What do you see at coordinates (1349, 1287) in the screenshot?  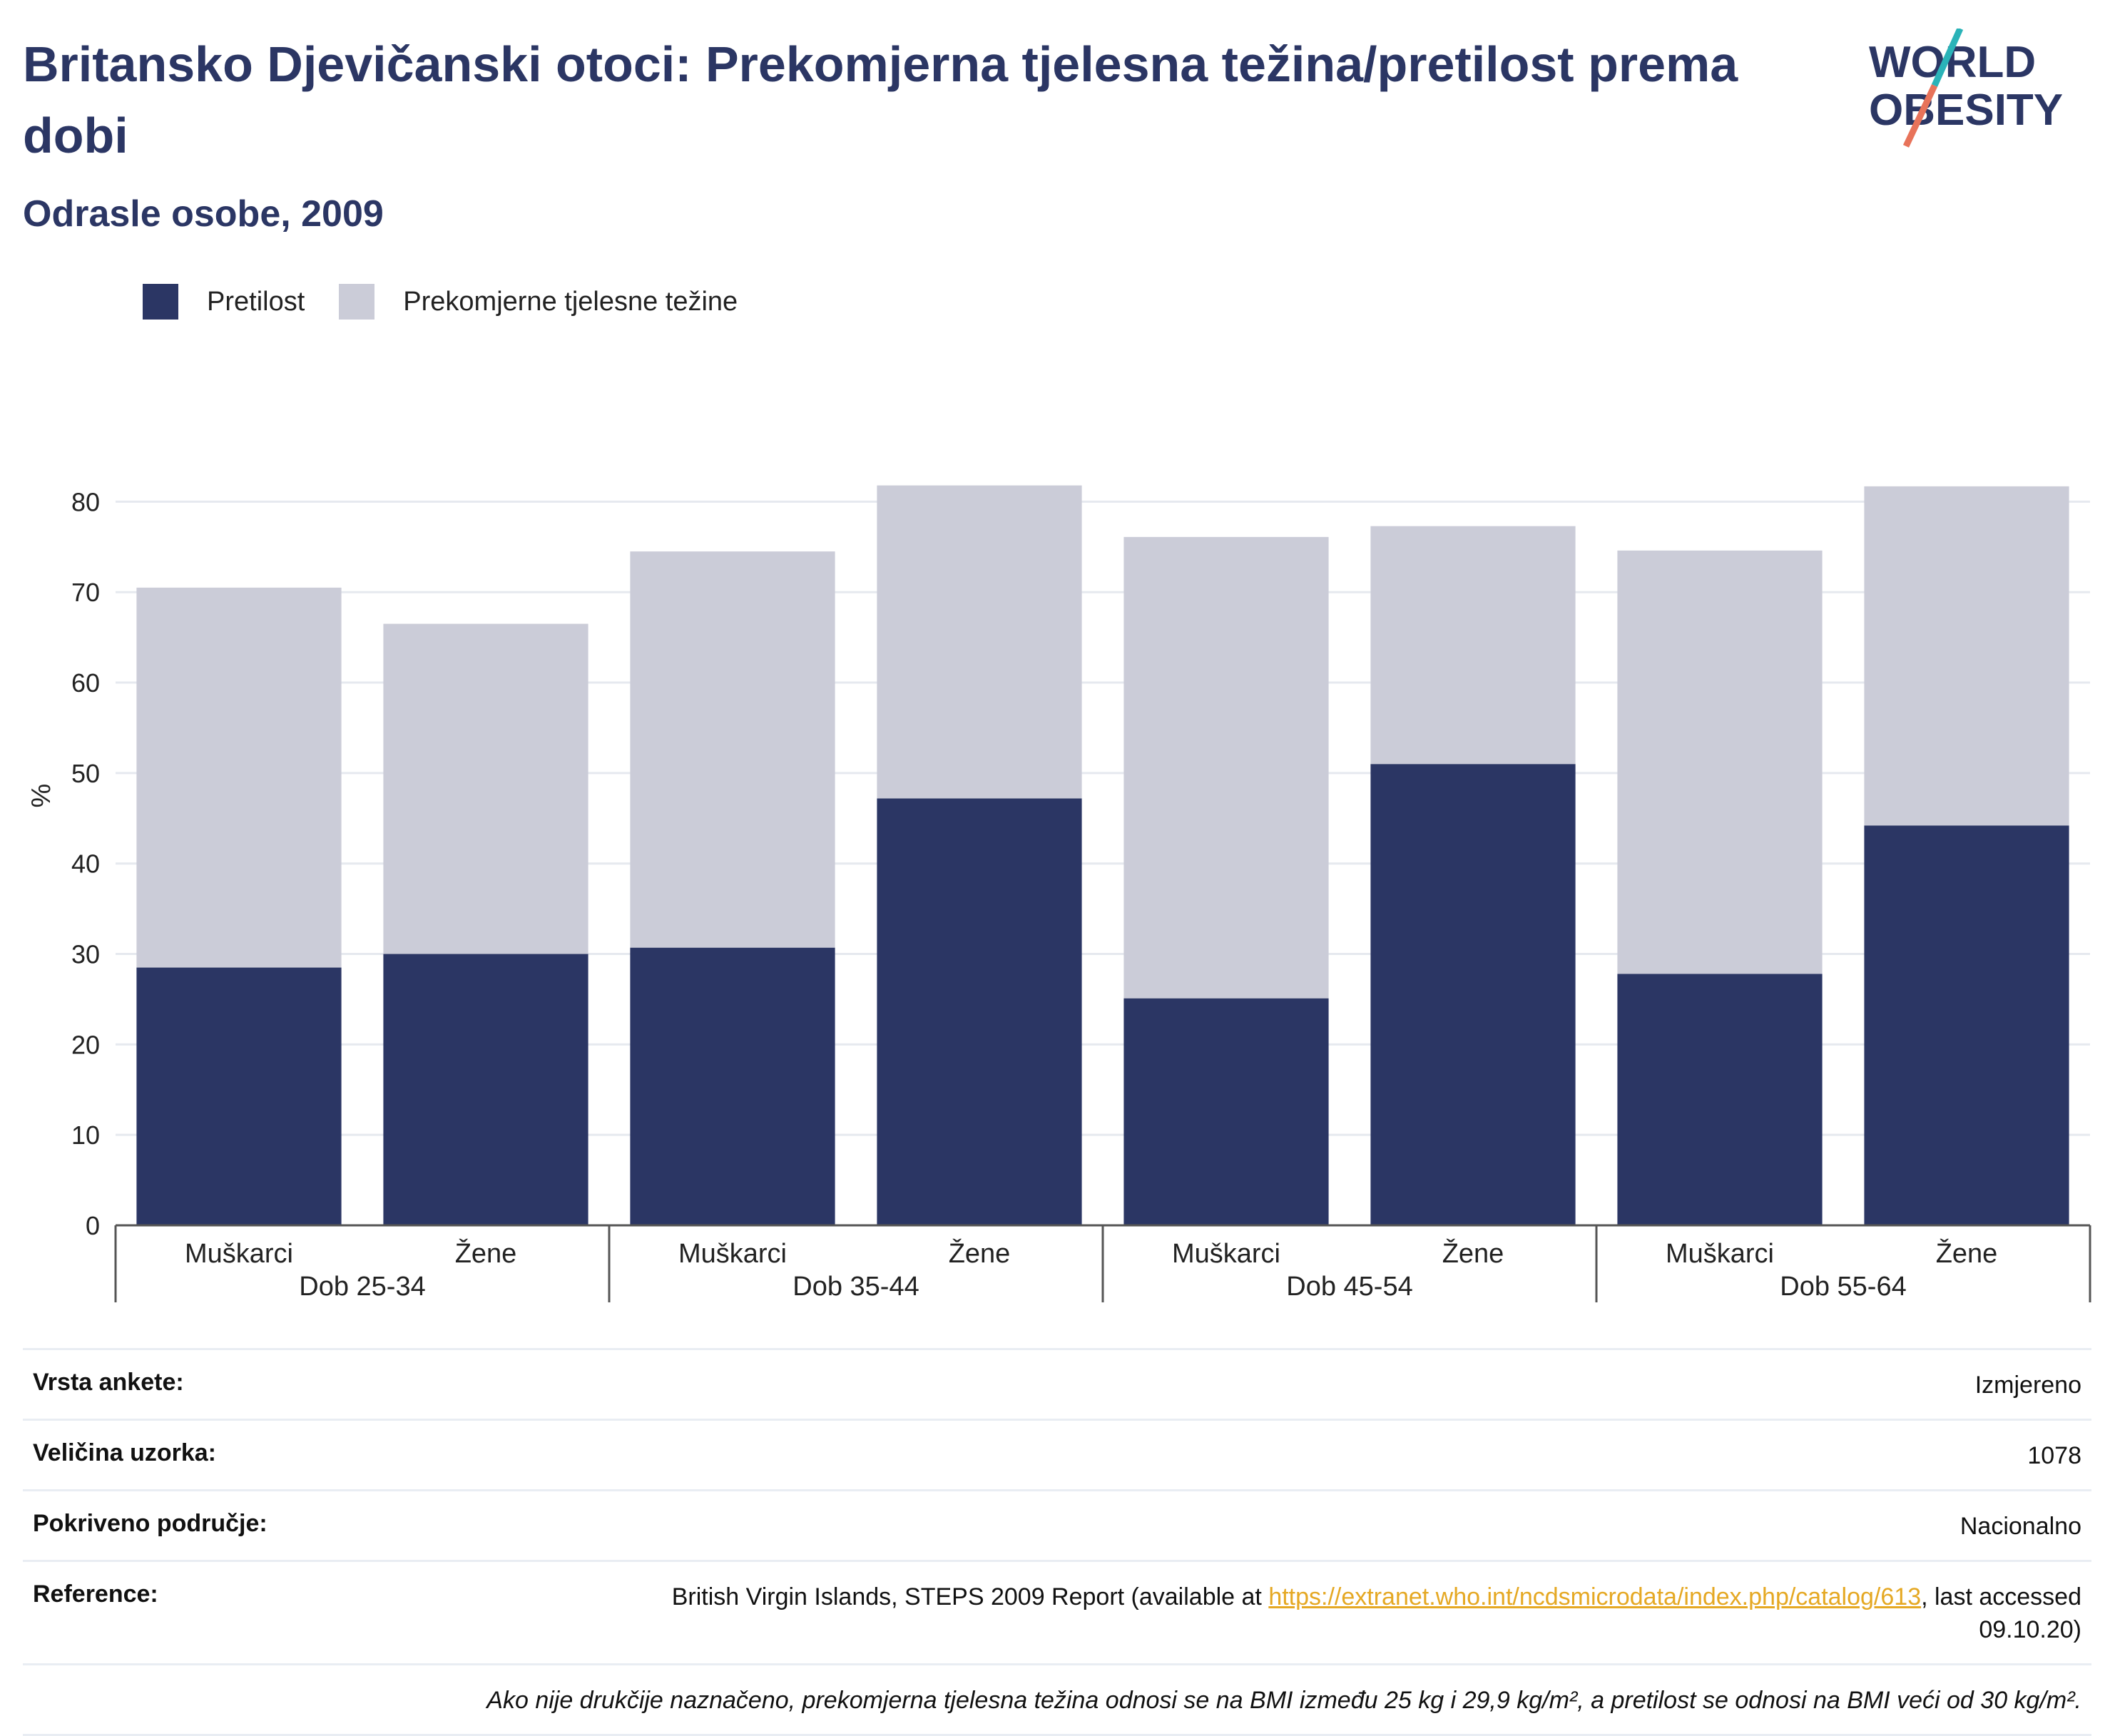 I see `x-group-label: Dob 45-54` at bounding box center [1349, 1287].